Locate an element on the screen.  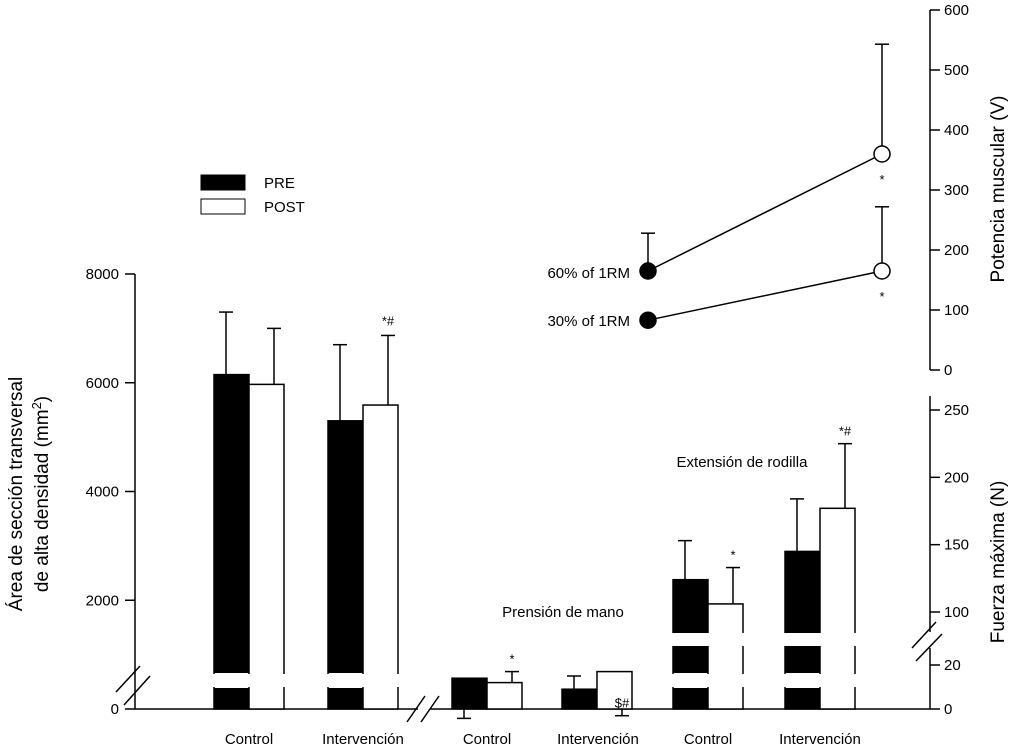
left-y-tick-label: 2000 is located at coordinates (102, 600).